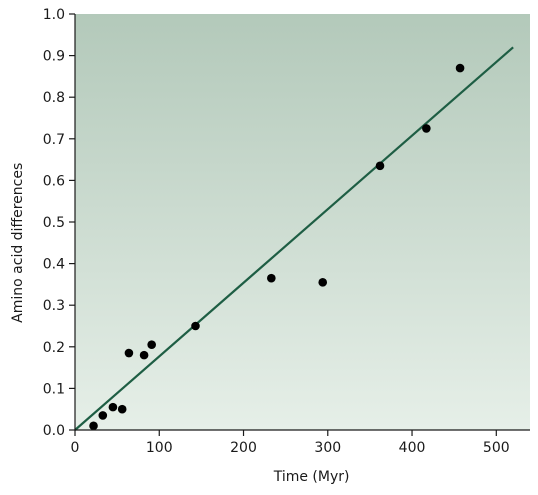 Image resolution: width=538 pixels, height=495 pixels. Describe the element at coordinates (54, 57) in the screenshot. I see `y-tick-label: 0.9` at that location.